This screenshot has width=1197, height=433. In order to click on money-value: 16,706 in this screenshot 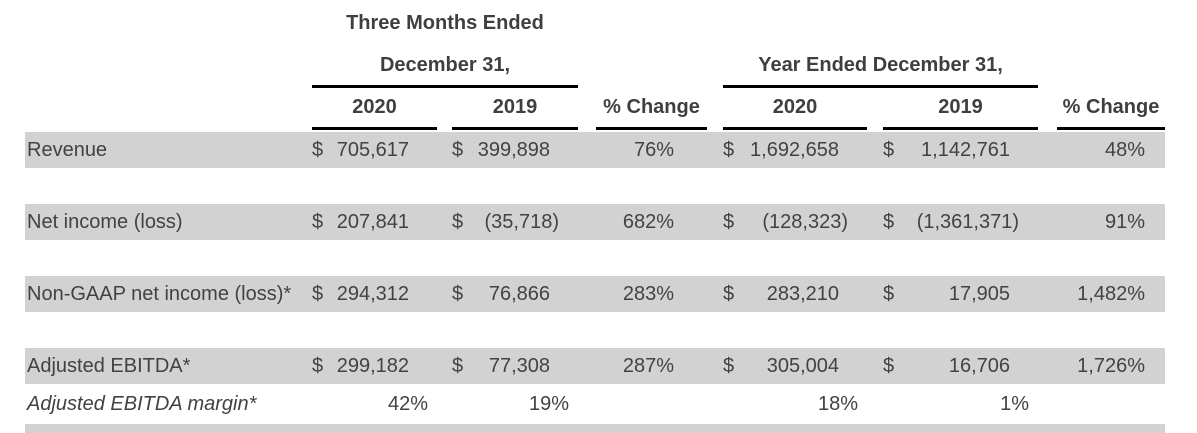, I will do `click(979, 365)`.